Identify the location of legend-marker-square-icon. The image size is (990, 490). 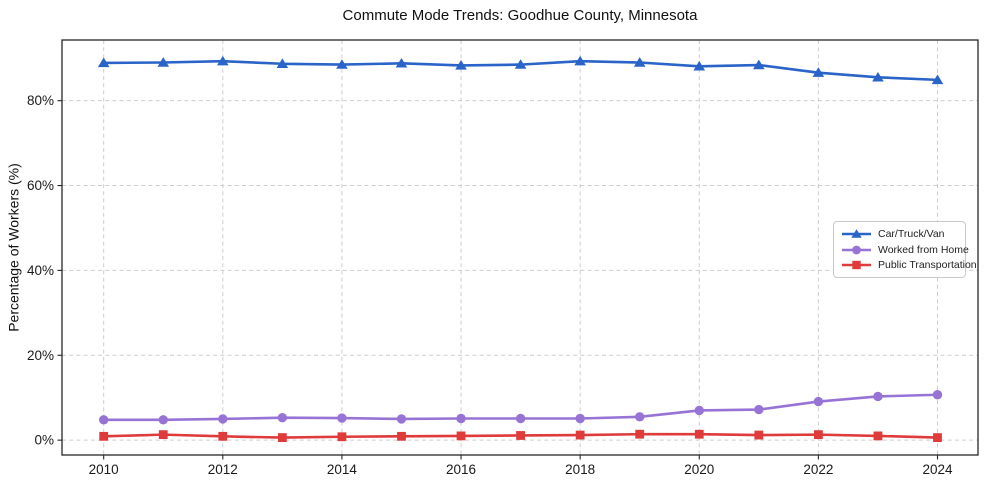
(856, 265).